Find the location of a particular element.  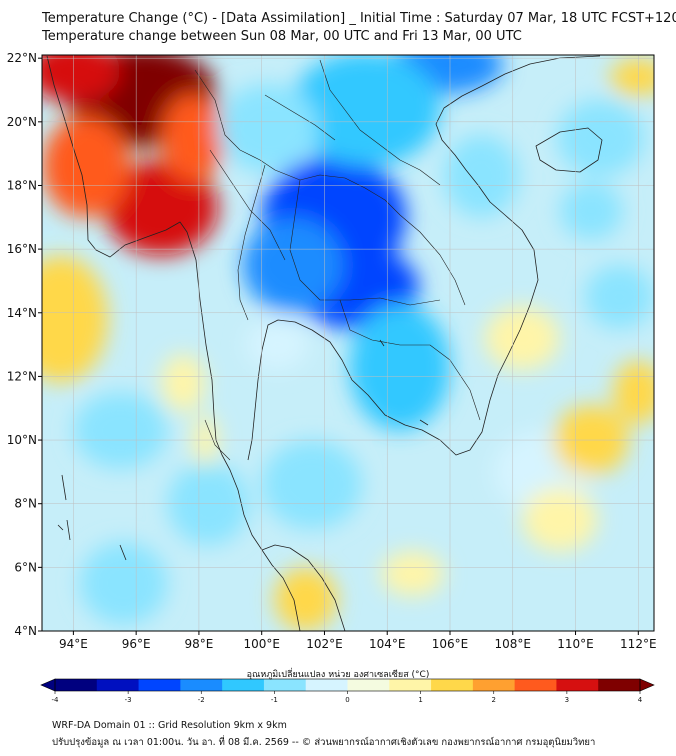

colorbar-tick-label: 3 is located at coordinates (567, 700).